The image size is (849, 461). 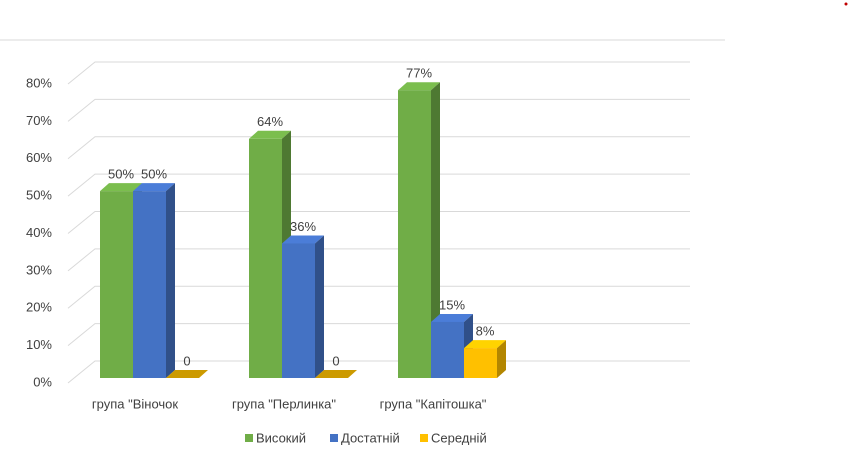 What do you see at coordinates (452, 304) in the screenshot?
I see `data-label: 15%` at bounding box center [452, 304].